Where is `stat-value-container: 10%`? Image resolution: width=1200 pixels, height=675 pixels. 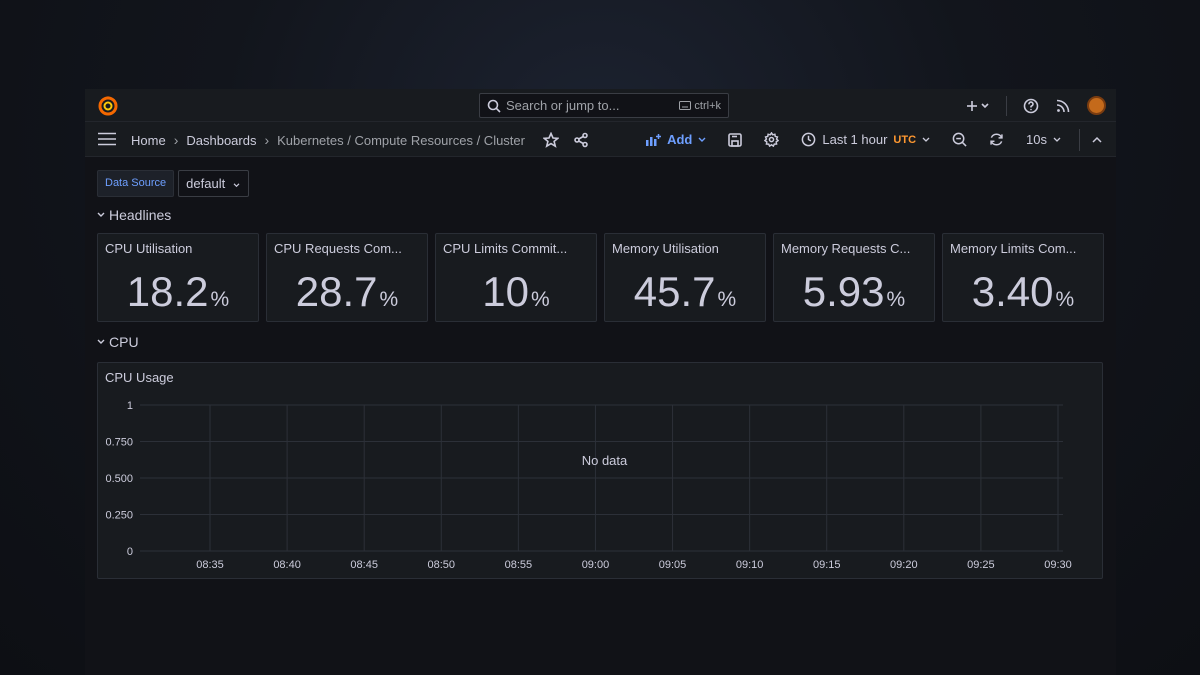 stat-value-container: 10% is located at coordinates (516, 292).